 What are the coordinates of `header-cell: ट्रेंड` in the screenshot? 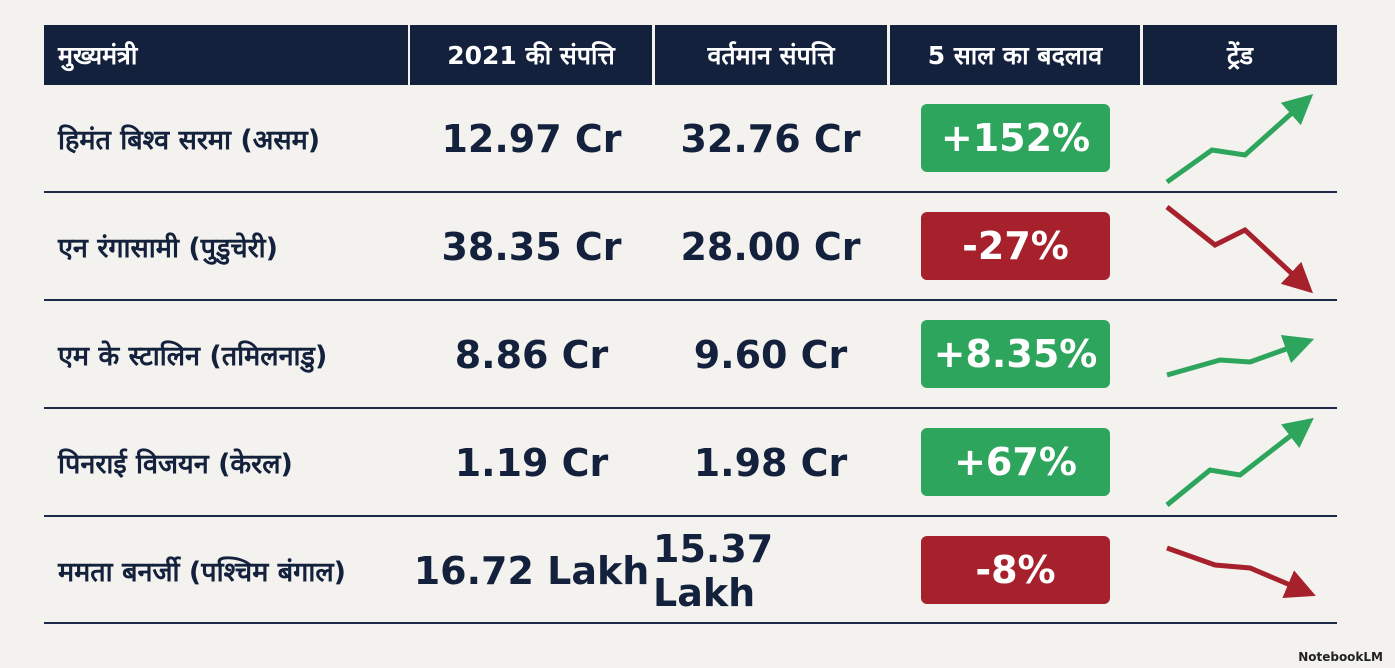 It's located at (1240, 55).